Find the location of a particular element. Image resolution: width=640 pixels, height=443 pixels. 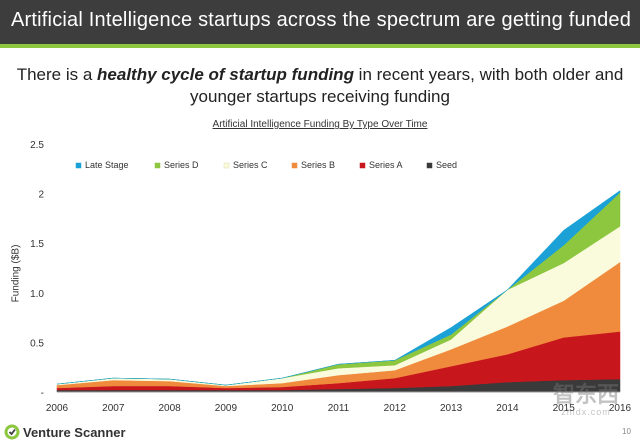

legend-label: Series D is located at coordinates (181, 165).